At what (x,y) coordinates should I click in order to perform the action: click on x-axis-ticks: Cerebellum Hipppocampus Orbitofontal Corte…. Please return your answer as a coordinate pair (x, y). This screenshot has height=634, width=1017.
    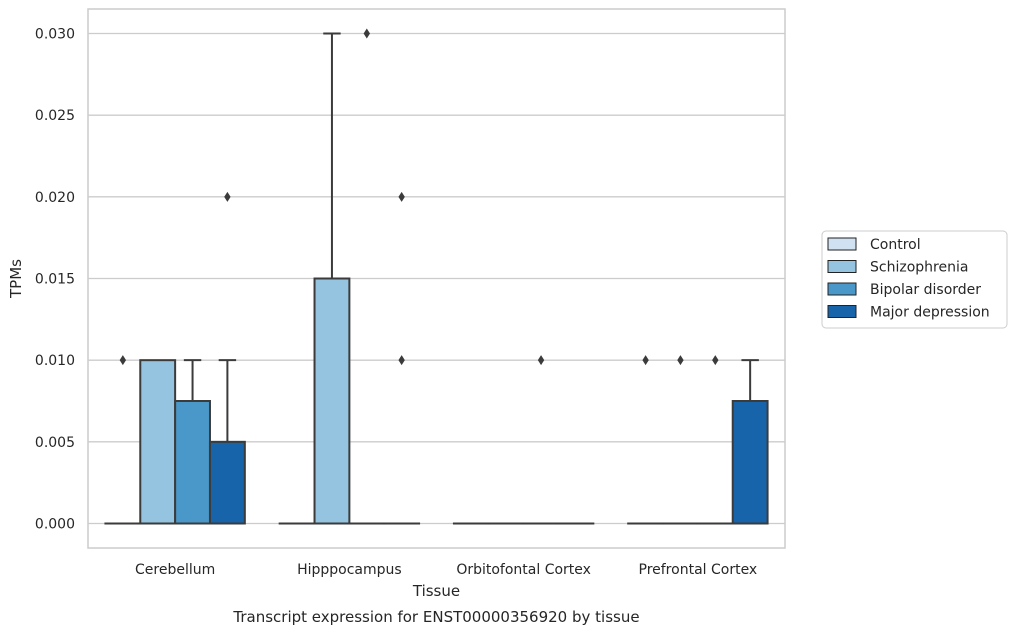
    Looking at the image, I should click on (446, 570).